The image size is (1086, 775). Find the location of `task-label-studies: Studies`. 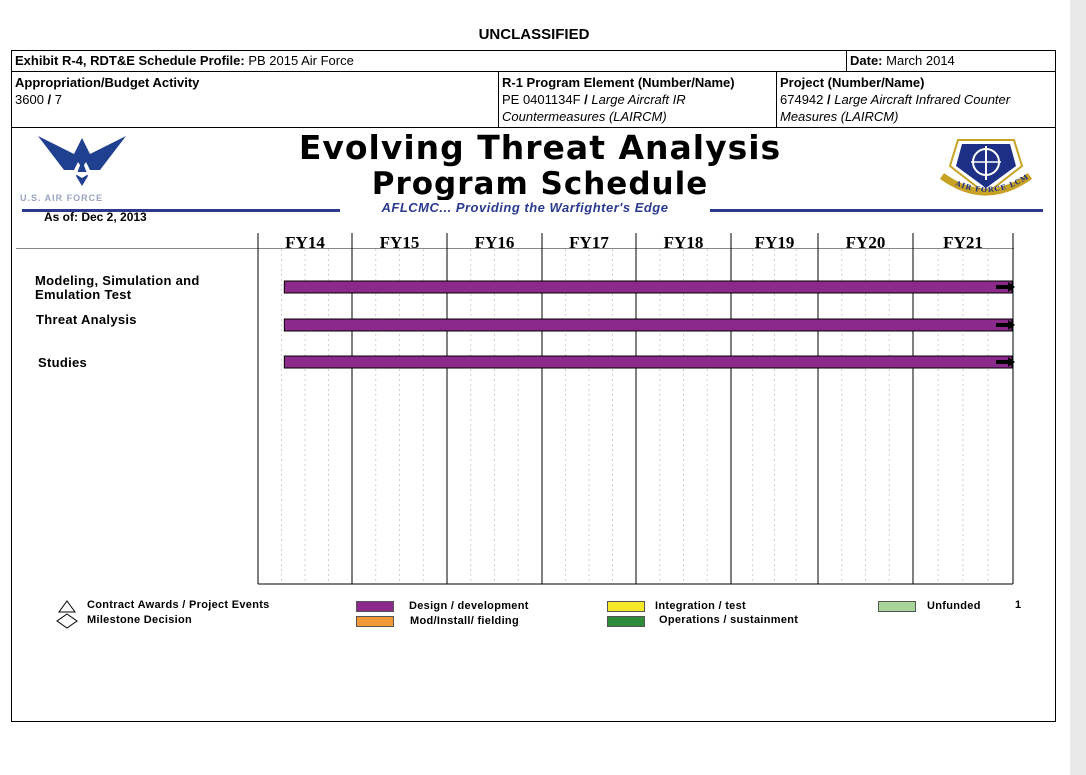

task-label-studies: Studies is located at coordinates (63, 362).